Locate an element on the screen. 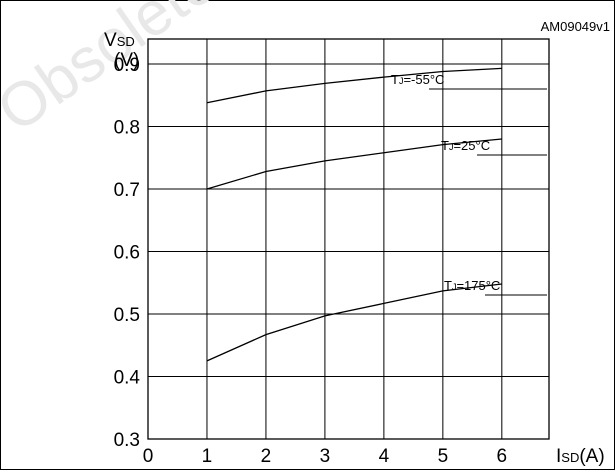 The width and height of the screenshot is (615, 475). x-axis-label: ISD(A) is located at coordinates (580, 456).